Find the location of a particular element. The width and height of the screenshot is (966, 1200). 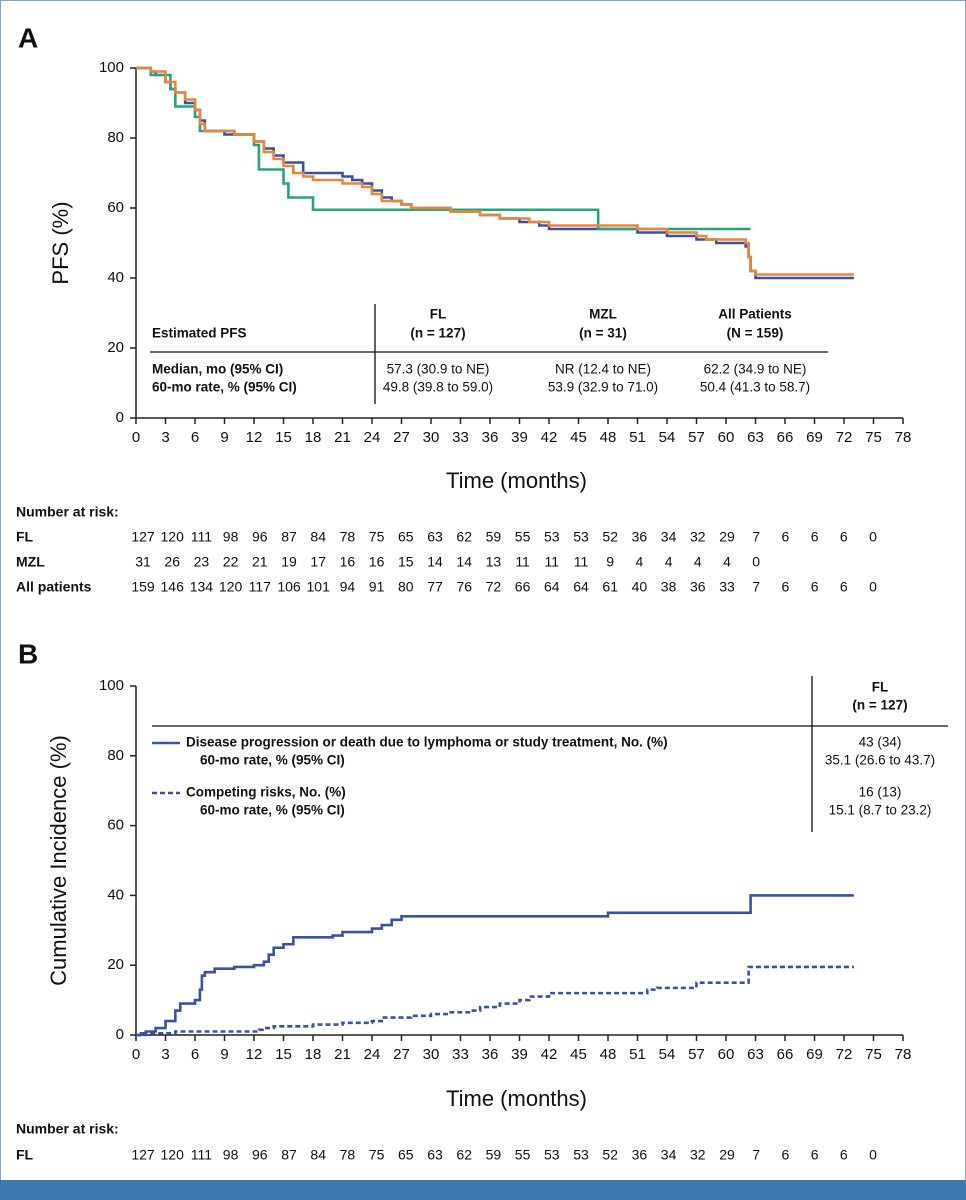

column-header: FL is located at coordinates (880, 687).